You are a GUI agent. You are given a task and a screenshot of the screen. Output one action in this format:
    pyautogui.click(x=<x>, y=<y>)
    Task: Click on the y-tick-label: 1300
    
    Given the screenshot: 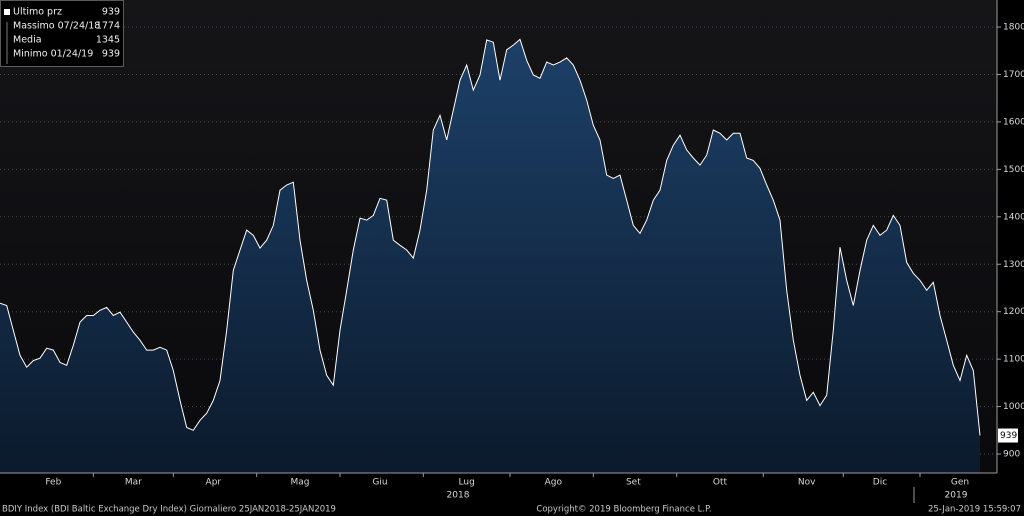 What is the action you would take?
    pyautogui.click(x=1013, y=265)
    